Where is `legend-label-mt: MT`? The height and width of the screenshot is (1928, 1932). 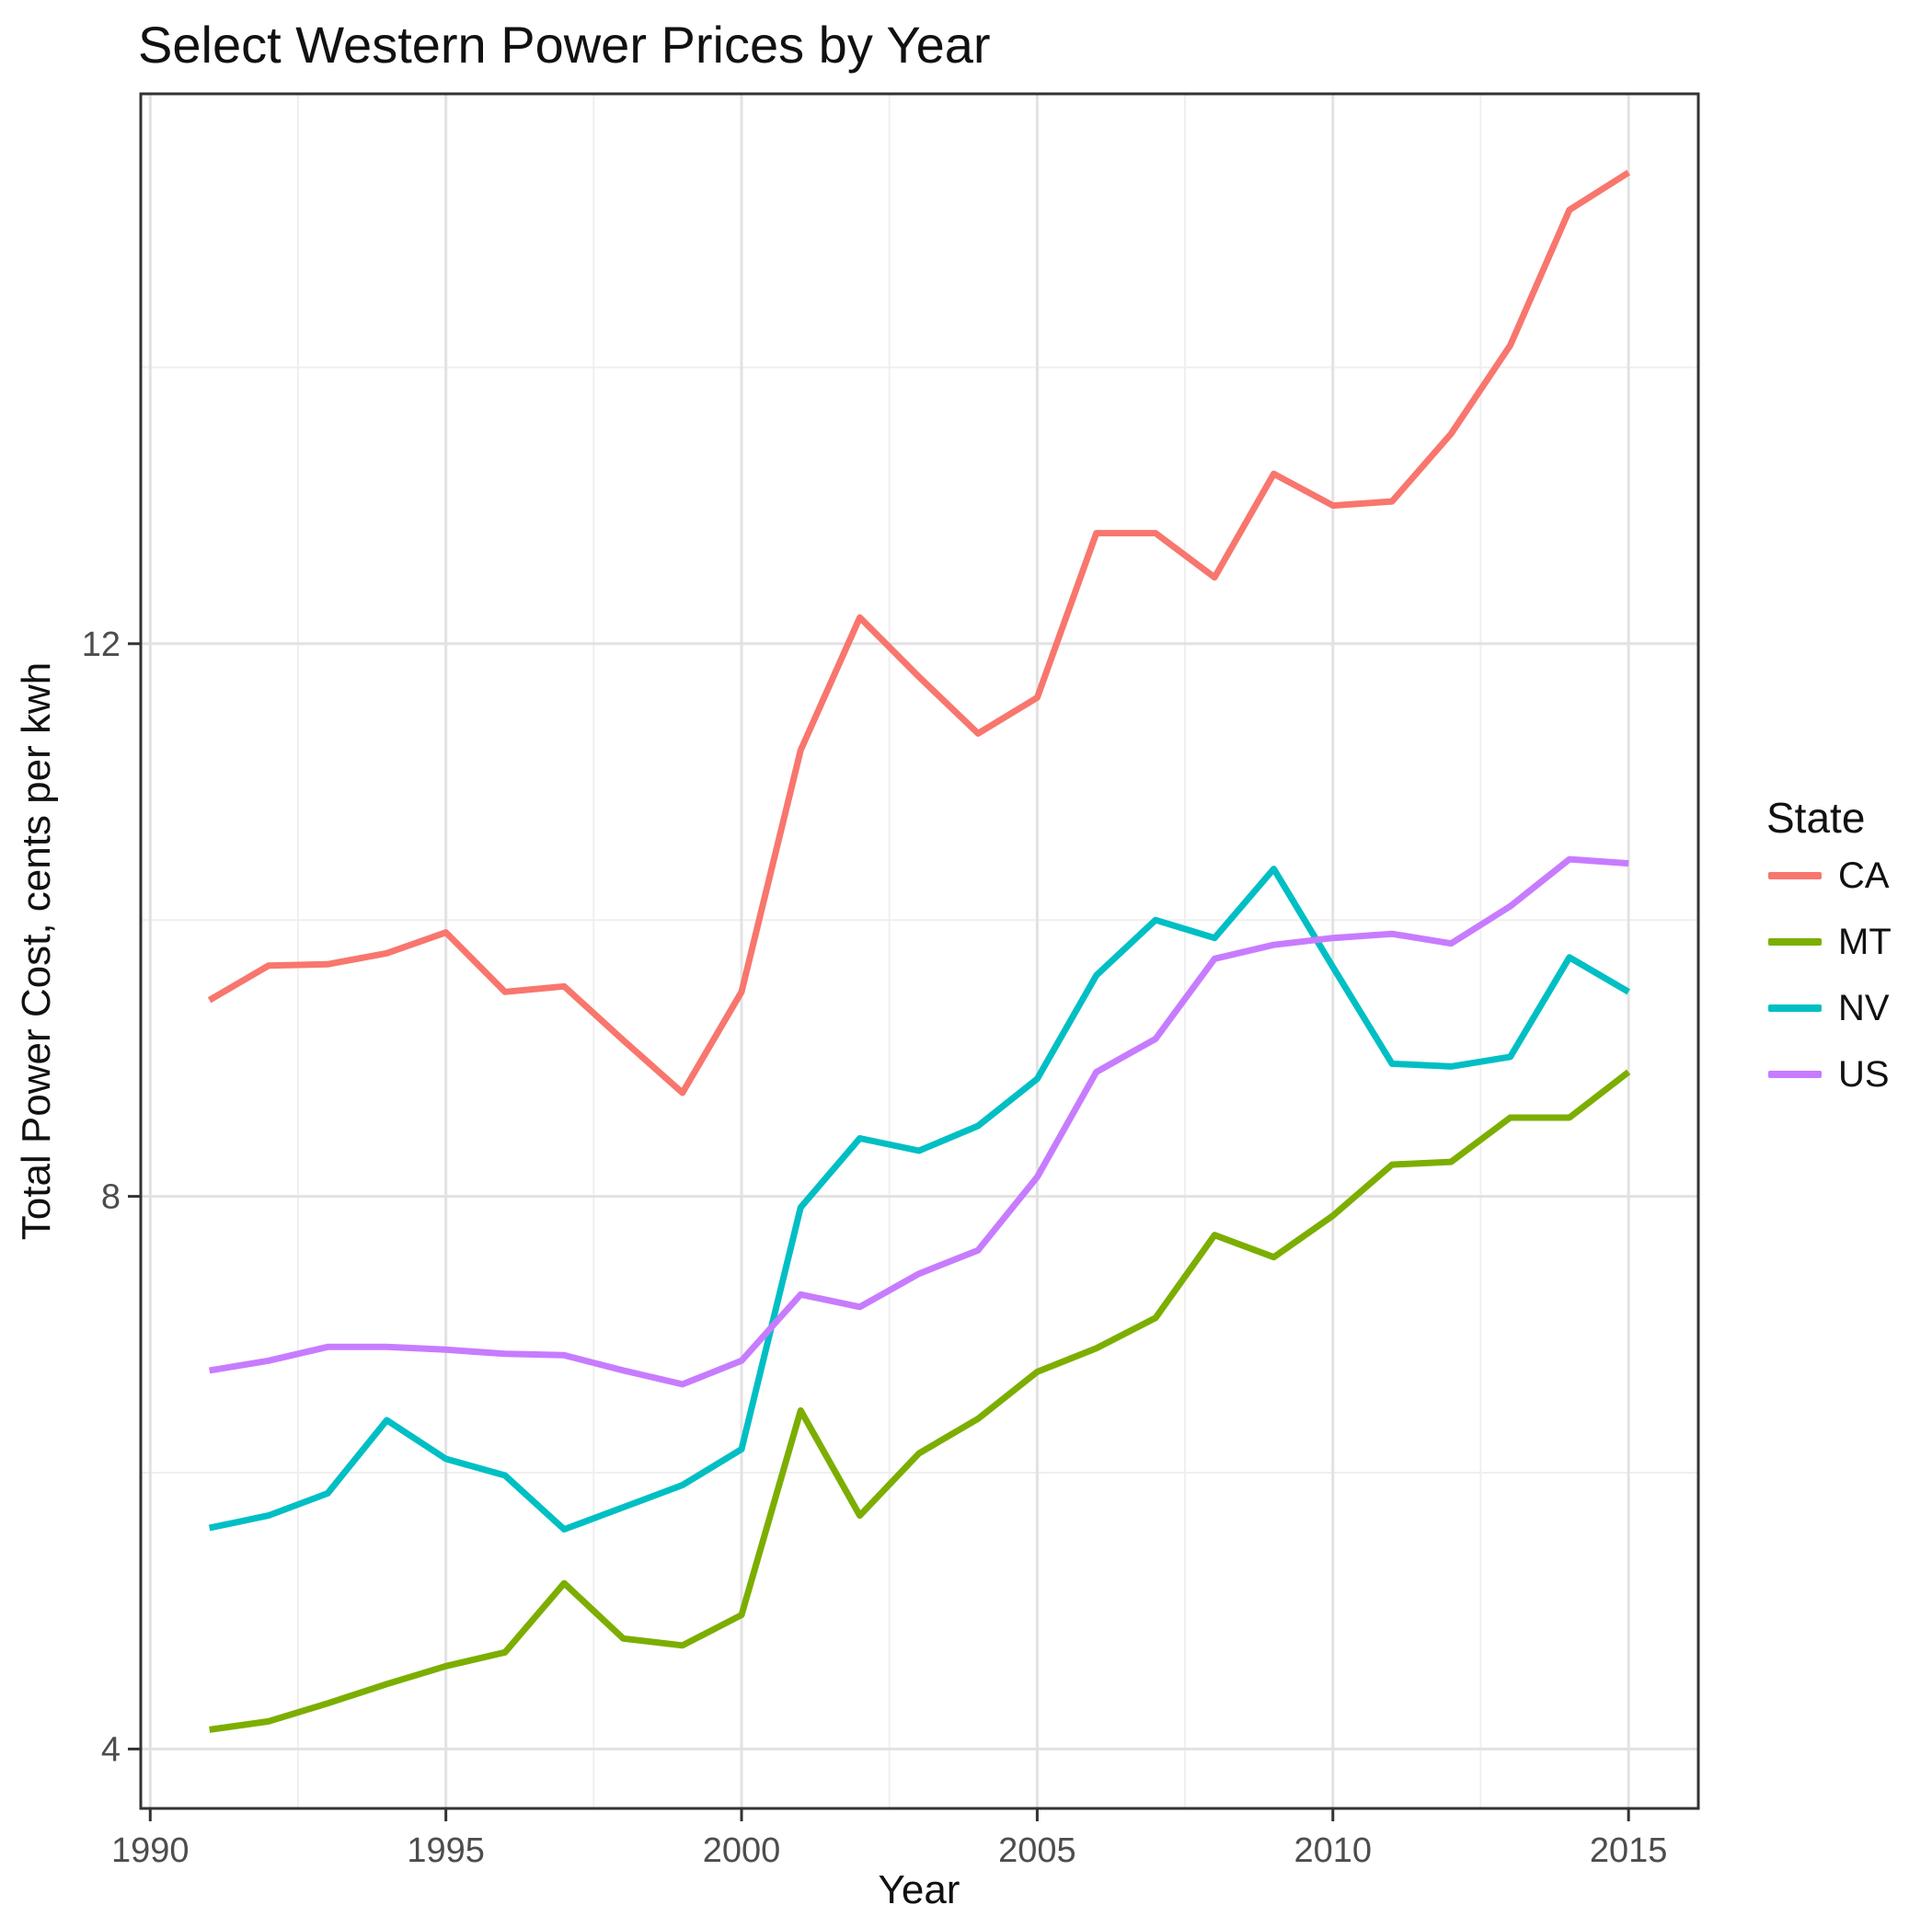
legend-label-mt: MT is located at coordinates (1865, 941).